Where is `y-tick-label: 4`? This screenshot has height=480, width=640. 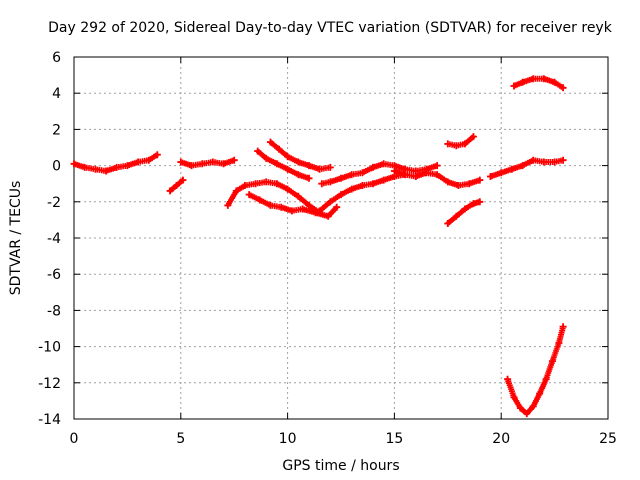
y-tick-label: 4 is located at coordinates (56, 94).